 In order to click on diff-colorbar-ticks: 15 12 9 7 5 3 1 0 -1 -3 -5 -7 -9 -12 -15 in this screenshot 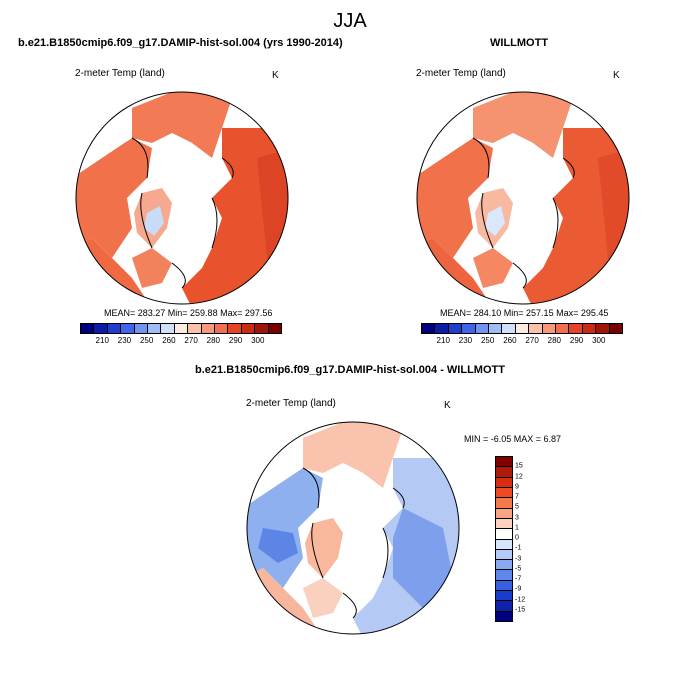, I will do `click(530, 538)`.